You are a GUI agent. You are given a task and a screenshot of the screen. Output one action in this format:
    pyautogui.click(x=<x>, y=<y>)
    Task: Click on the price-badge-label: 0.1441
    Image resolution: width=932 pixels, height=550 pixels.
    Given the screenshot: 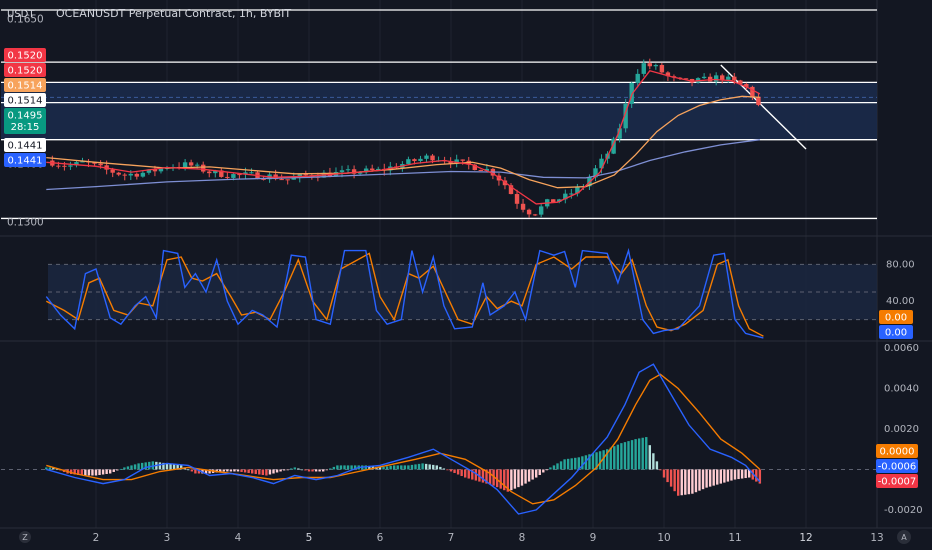 What is the action you would take?
    pyautogui.click(x=25, y=146)
    